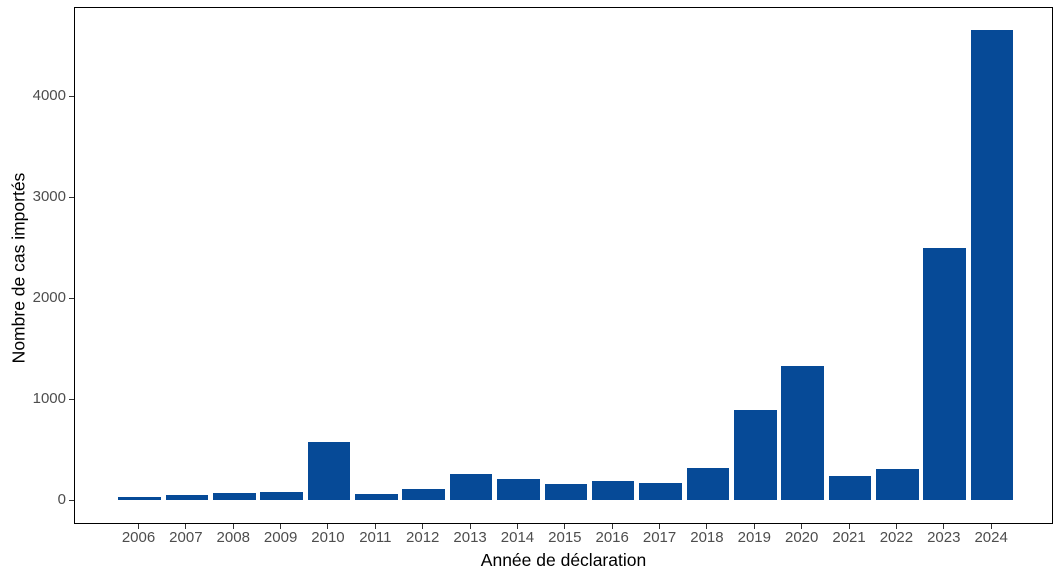  What do you see at coordinates (707, 526) in the screenshot?
I see `x-tick-2018` at bounding box center [707, 526].